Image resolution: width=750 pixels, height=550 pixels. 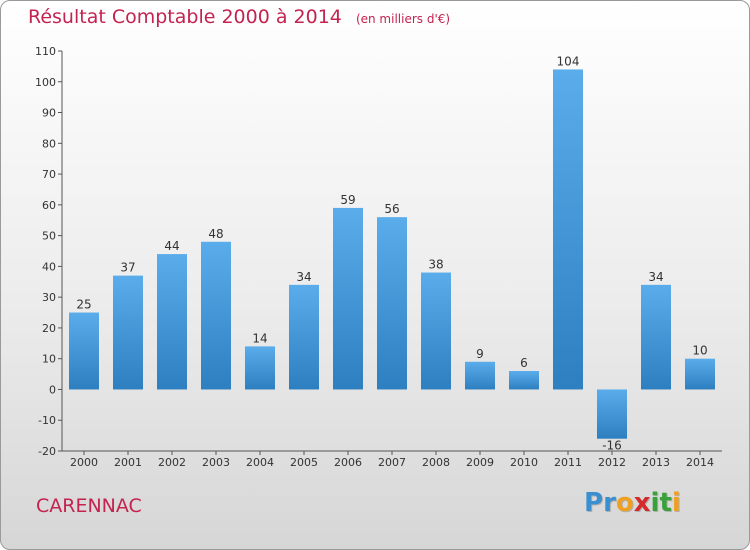 I want to click on bar-2002, so click(x=172, y=322).